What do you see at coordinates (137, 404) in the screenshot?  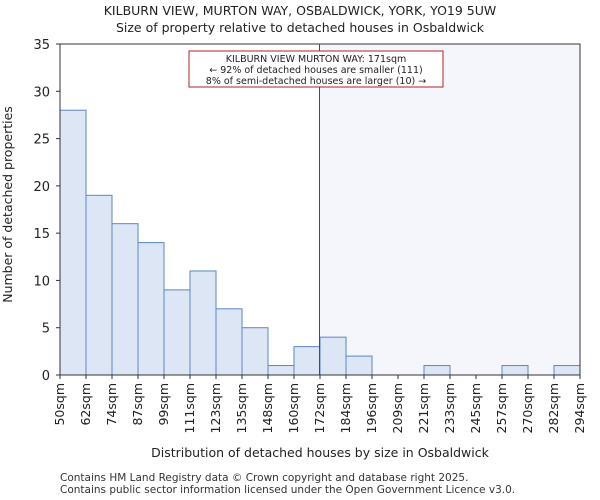 I see `x-tick-label: 87sqm` at bounding box center [137, 404].